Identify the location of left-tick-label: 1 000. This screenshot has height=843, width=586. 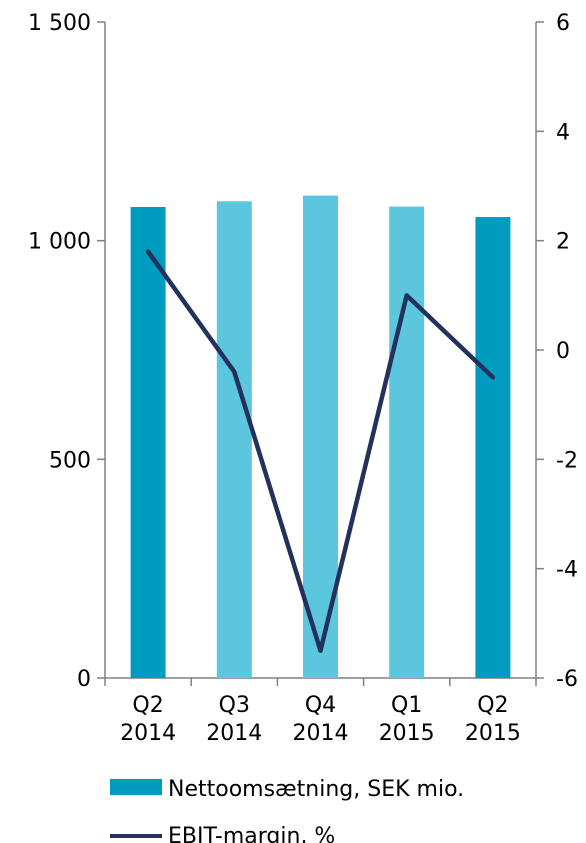
(59, 242).